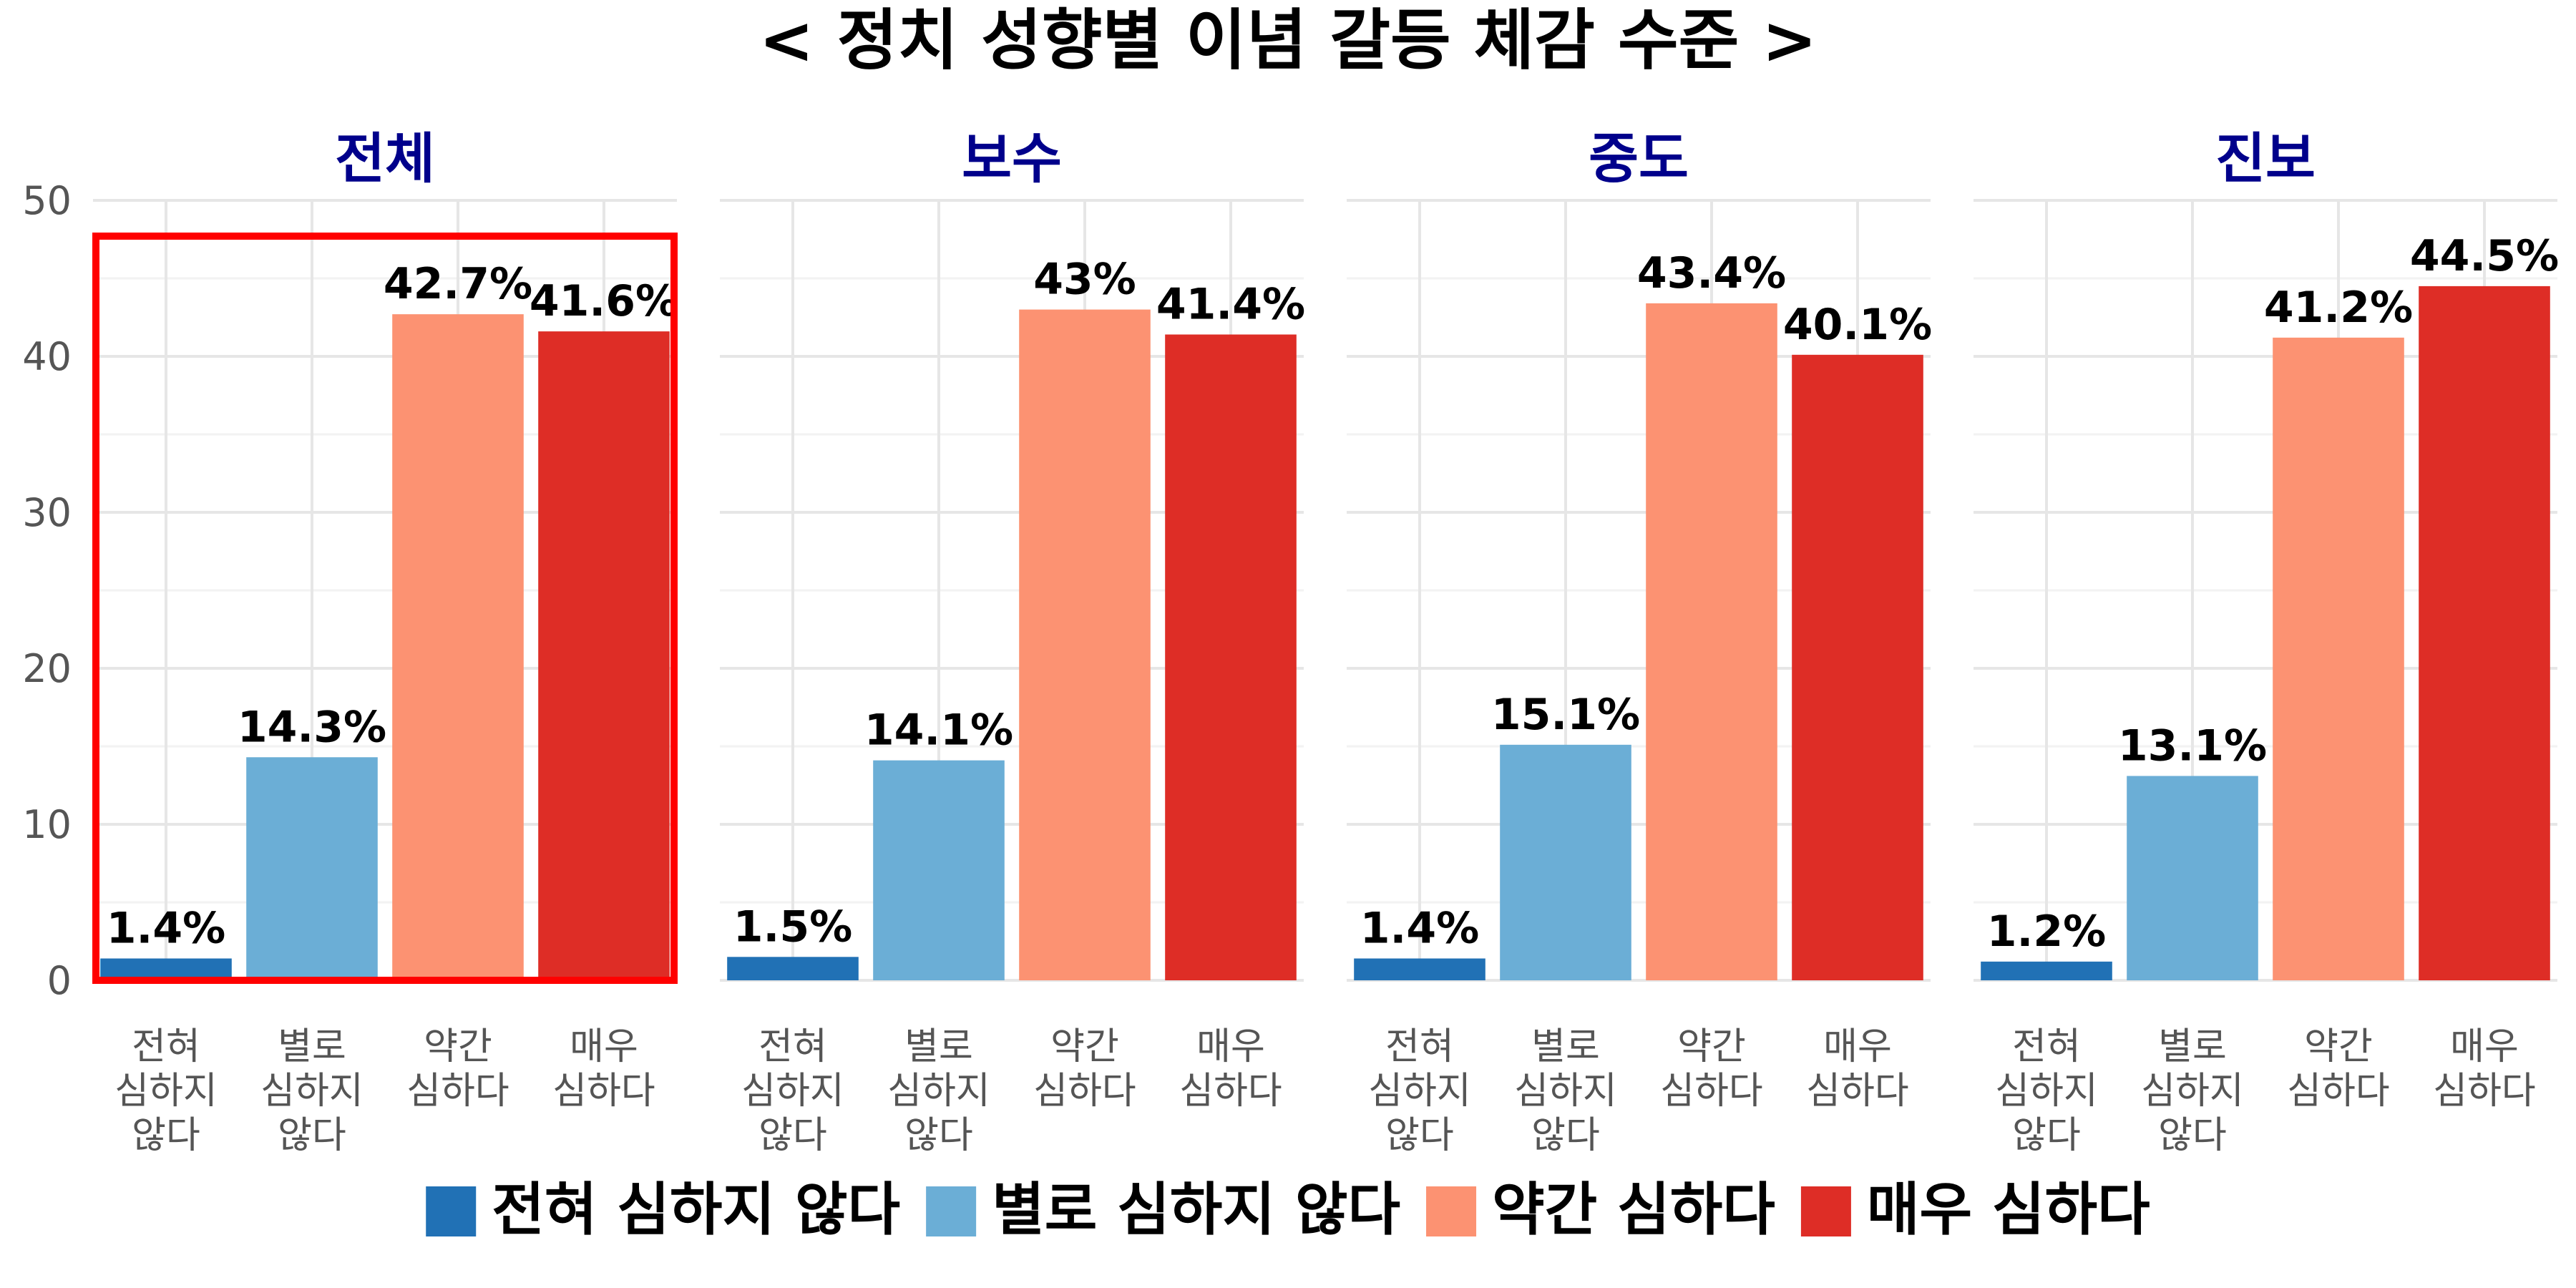 The height and width of the screenshot is (1288, 2576). I want to click on data-label: 14.1%, so click(938, 731).